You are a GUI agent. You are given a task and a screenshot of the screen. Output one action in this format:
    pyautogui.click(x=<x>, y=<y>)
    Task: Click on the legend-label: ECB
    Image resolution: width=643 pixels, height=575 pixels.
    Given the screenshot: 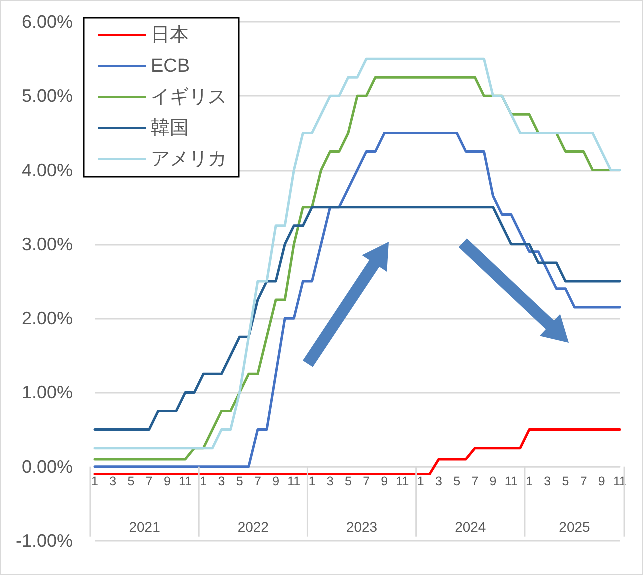 What is the action you would take?
    pyautogui.click(x=170, y=66)
    